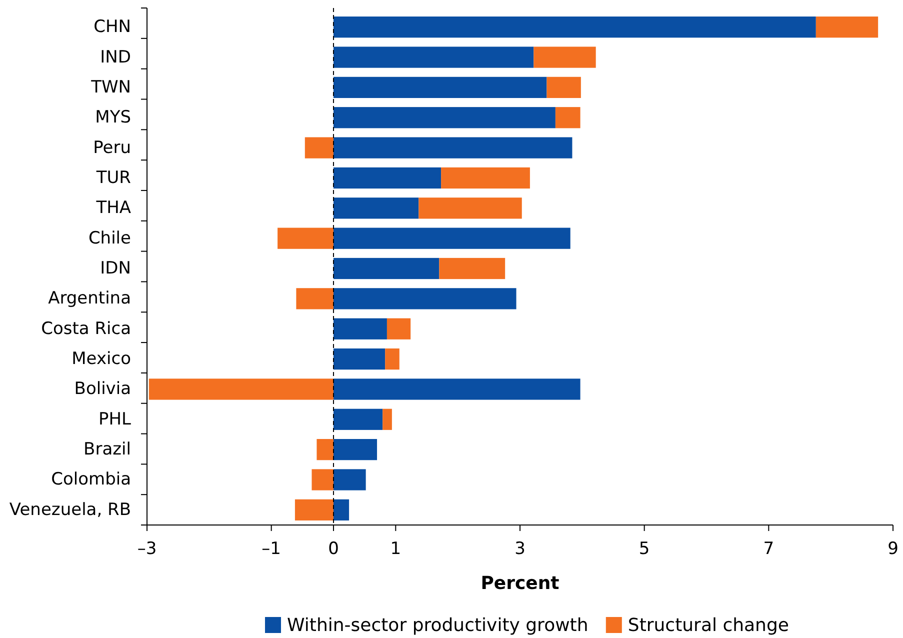  What do you see at coordinates (271, 549) in the screenshot?
I see `x-tick-label: –1` at bounding box center [271, 549].